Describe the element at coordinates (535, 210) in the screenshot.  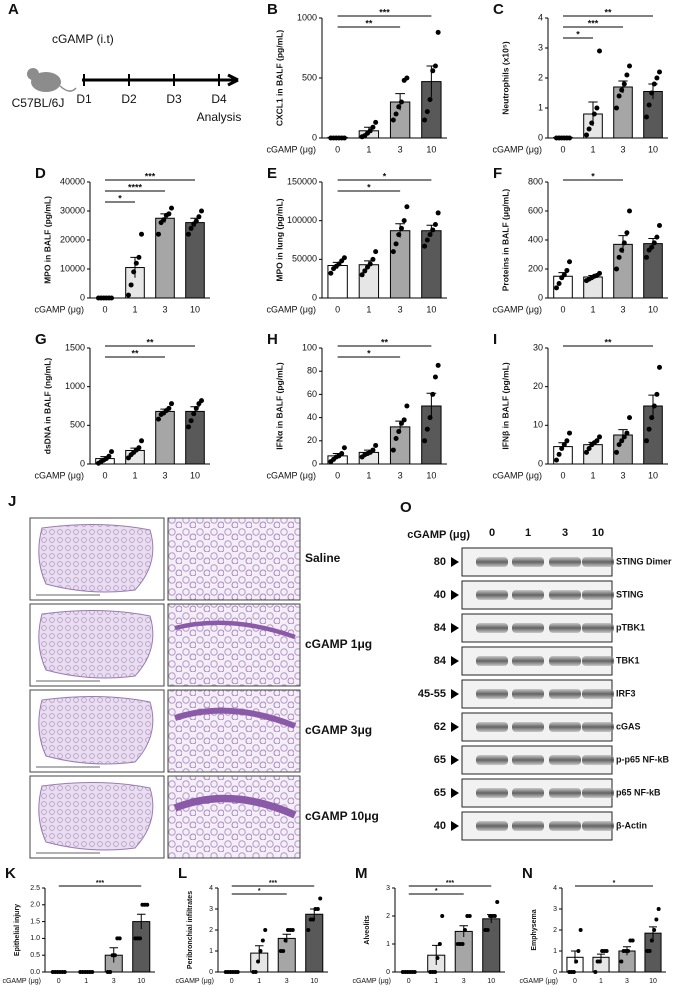
I see `y-tick-label: 600` at that location.